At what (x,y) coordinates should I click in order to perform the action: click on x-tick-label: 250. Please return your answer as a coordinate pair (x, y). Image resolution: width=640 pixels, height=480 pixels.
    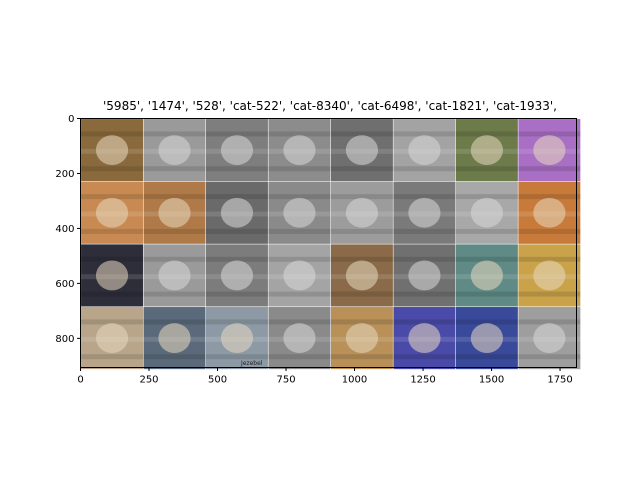
    Looking at the image, I should click on (148, 380).